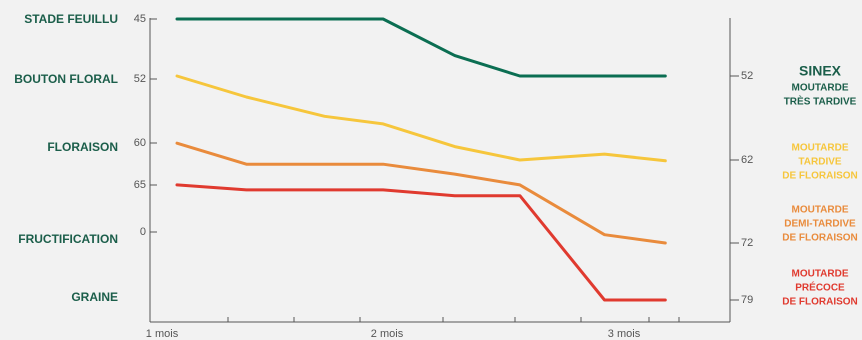  Describe the element at coordinates (820, 101) in the screenshot. I see `legend-entry-text: TRÈS TARDIVE` at that location.